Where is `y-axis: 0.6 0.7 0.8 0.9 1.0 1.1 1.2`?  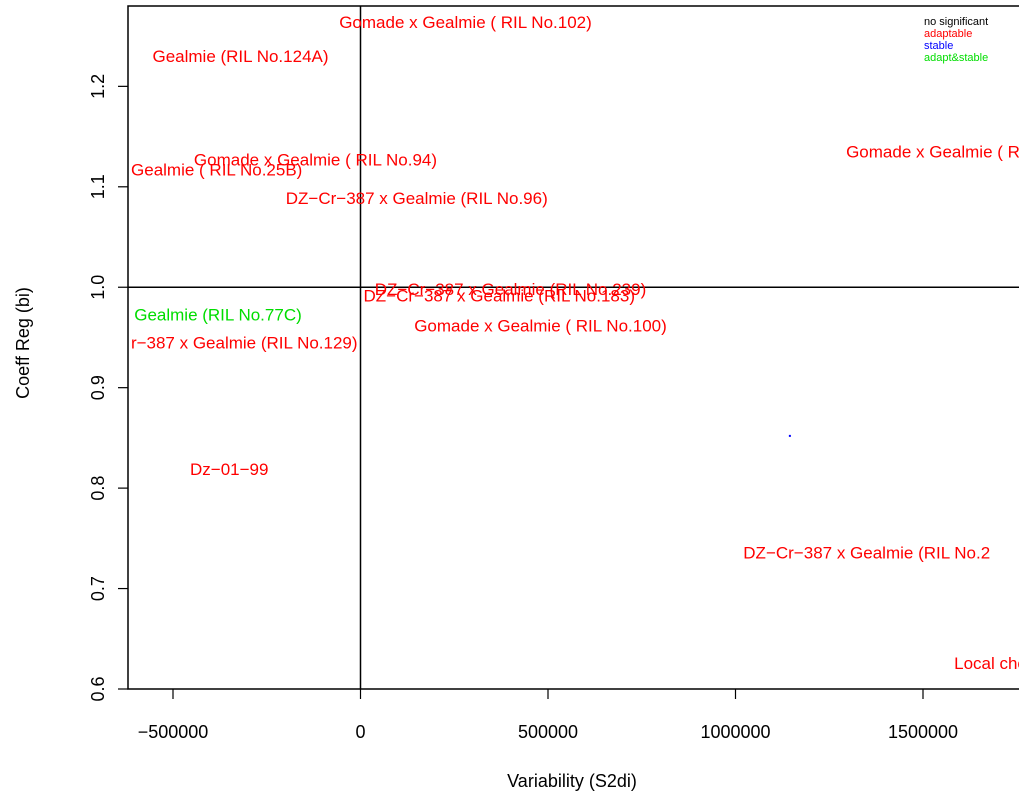 y-axis: 0.6 0.7 0.8 0.9 1.0 1.1 1.2 is located at coordinates (108, 388).